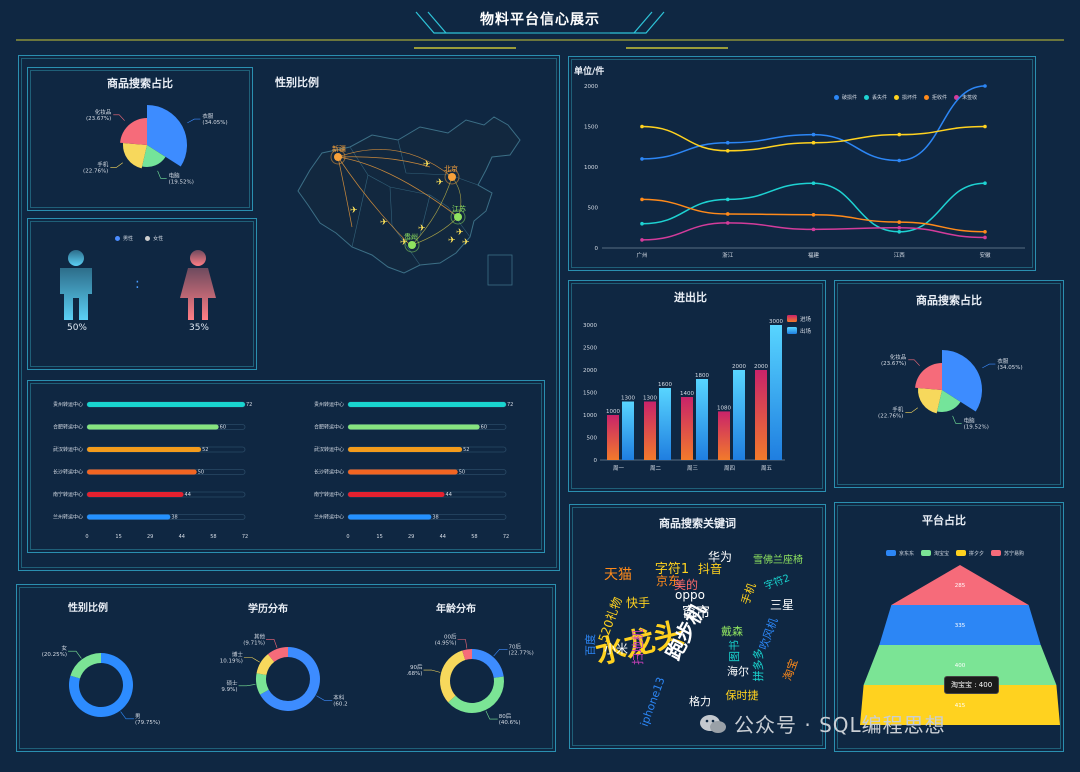 Image resolution: width=1080 pixels, height=772 pixels. What do you see at coordinates (260, 636) in the screenshot?
I see `donut-label: 其他` at bounding box center [260, 636].